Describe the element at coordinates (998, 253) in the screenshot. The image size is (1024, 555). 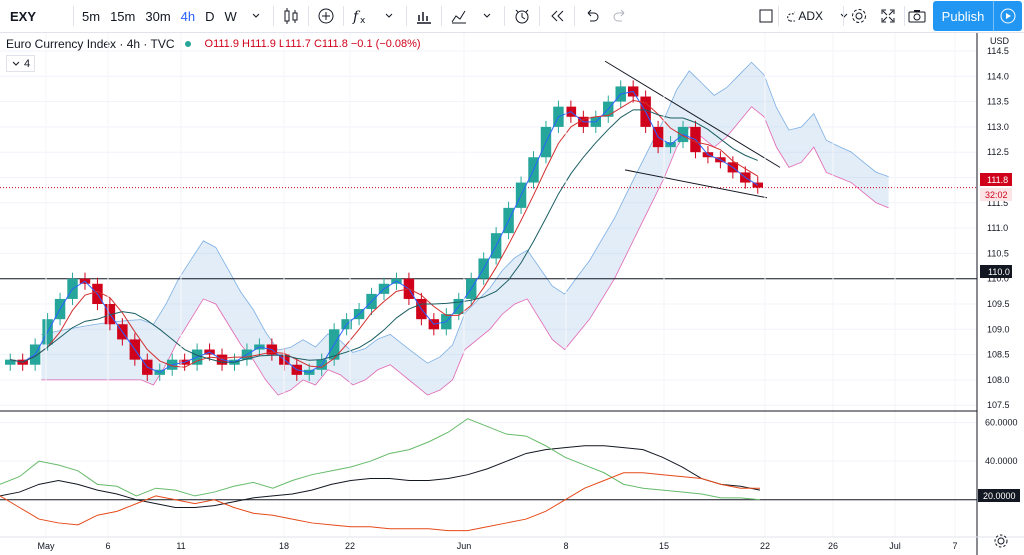
I see `price-tick-label: 110.5` at that location.